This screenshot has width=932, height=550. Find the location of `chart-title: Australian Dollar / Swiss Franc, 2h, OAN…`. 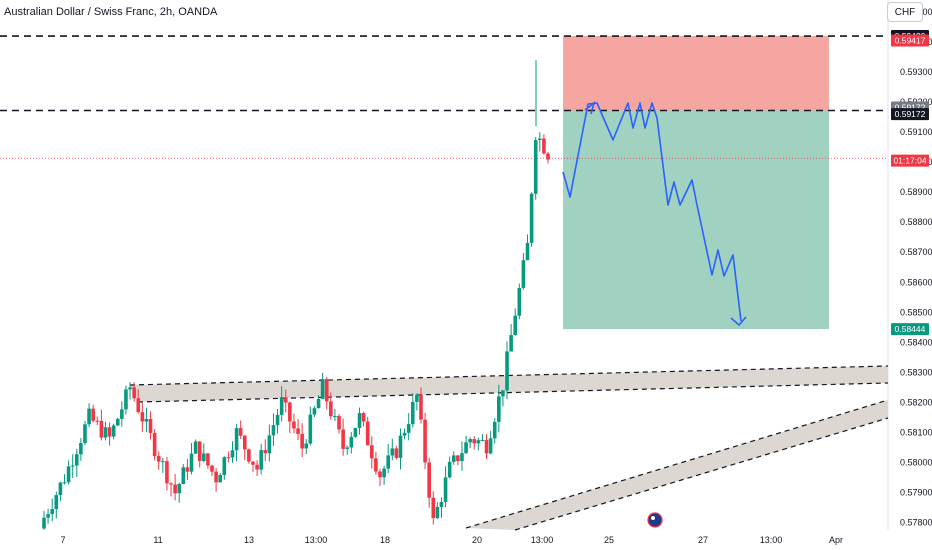

chart-title: Australian Dollar / Swiss Franc, 2h, OAN… is located at coordinates (111, 12).